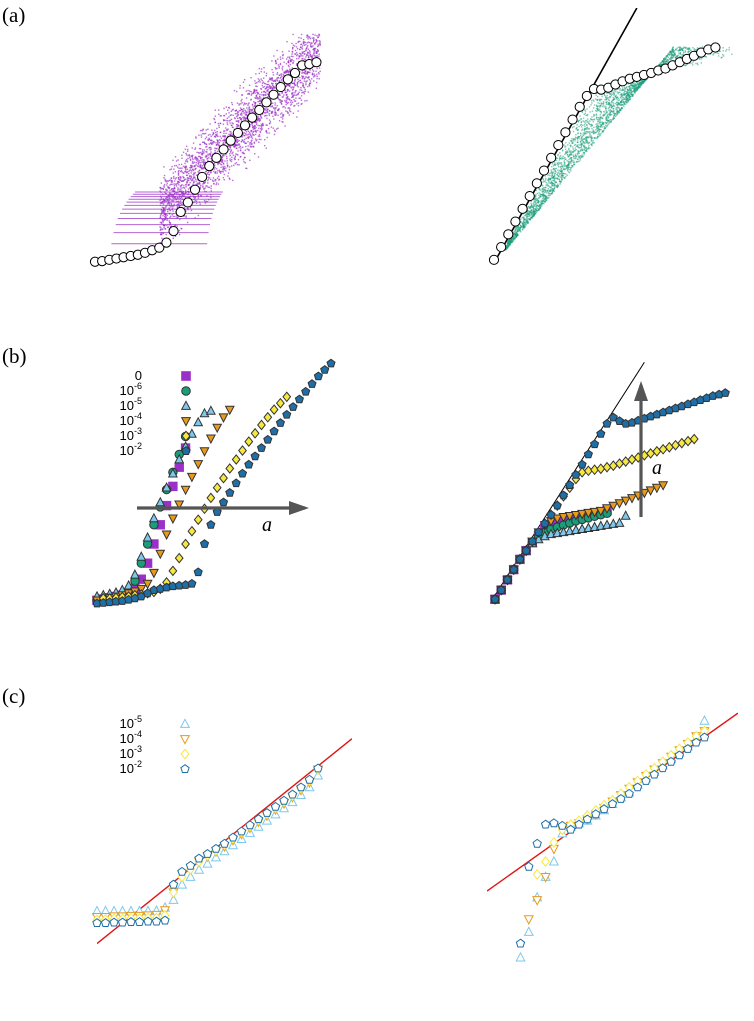 This screenshot has height=1021, width=754. What do you see at coordinates (13, 15) in the screenshot?
I see `panel-label-a: (a)` at bounding box center [13, 15].